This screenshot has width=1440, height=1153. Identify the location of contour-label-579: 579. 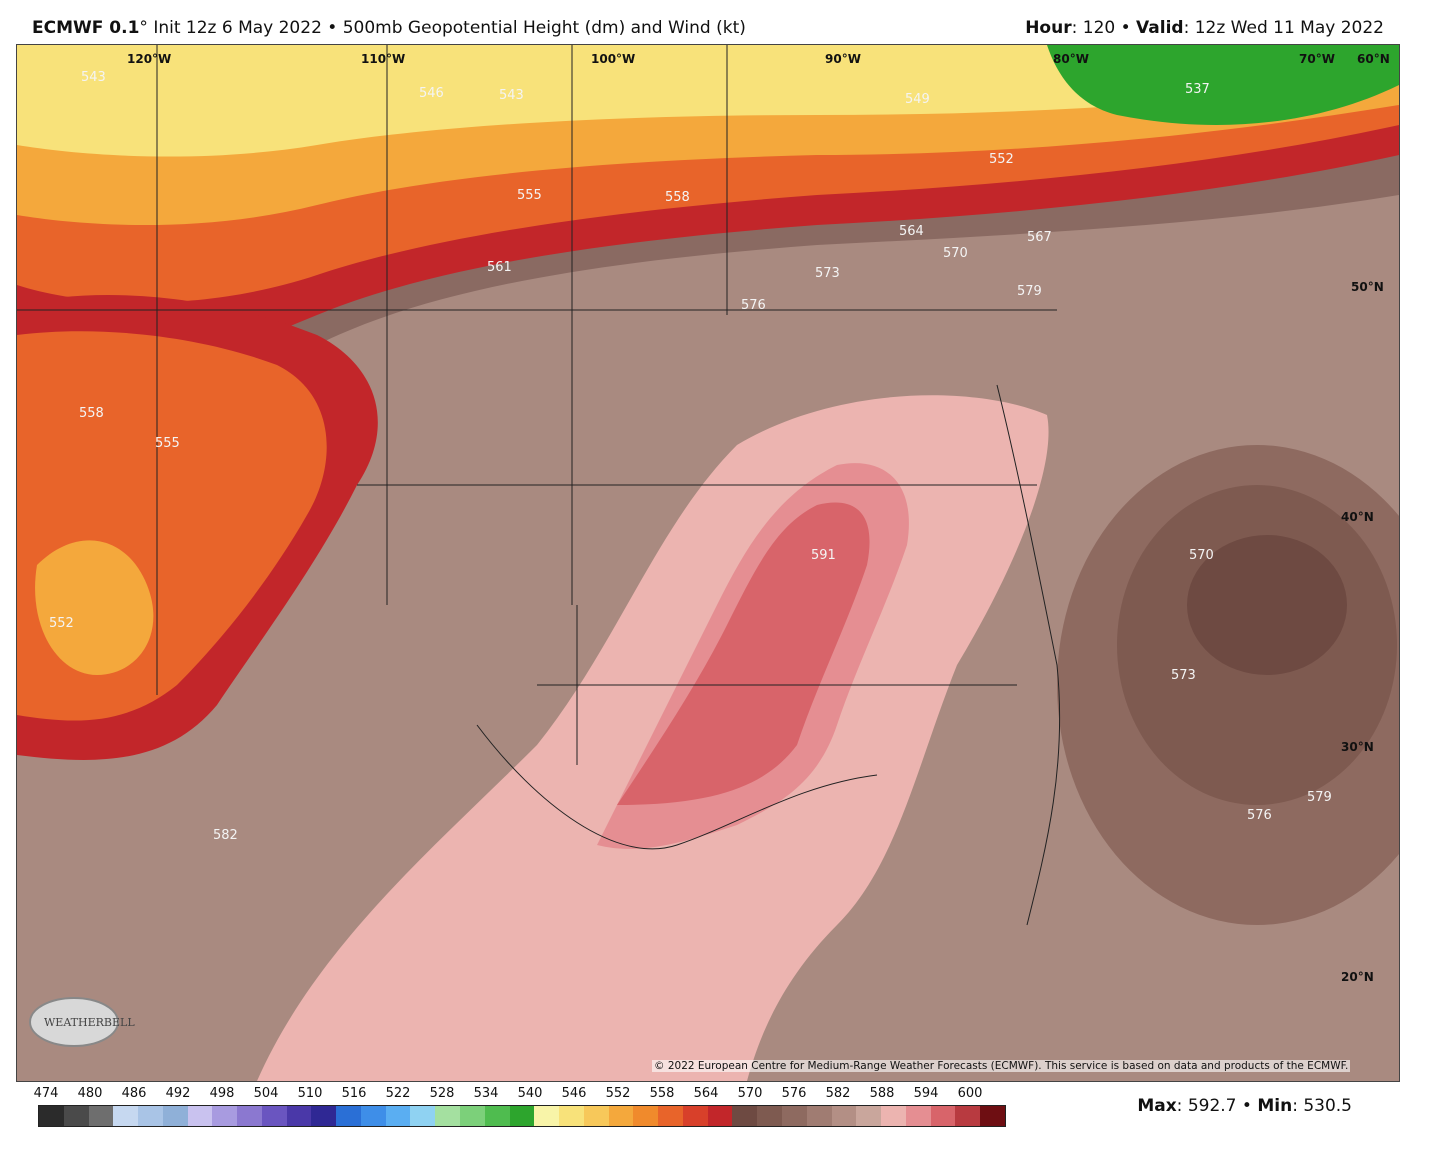
(1029, 291).